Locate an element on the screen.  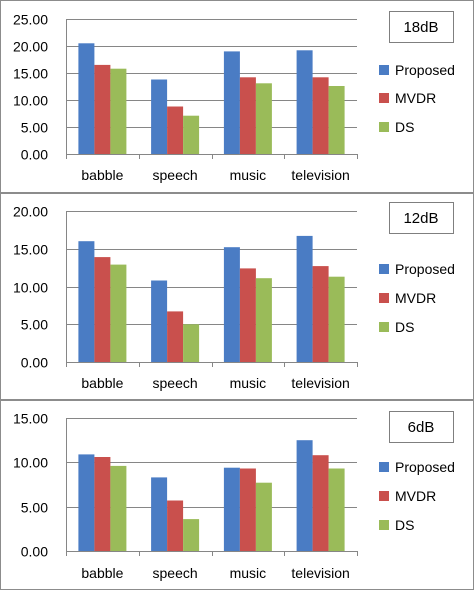
chart-title: 18dB is located at coordinates (420, 27).